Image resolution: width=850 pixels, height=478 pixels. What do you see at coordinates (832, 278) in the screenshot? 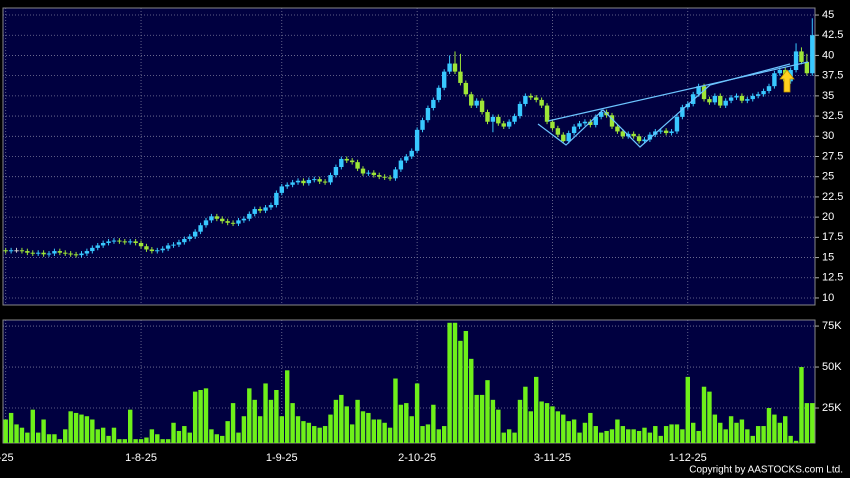
I see `y-tick-label: 12.5` at bounding box center [832, 278].